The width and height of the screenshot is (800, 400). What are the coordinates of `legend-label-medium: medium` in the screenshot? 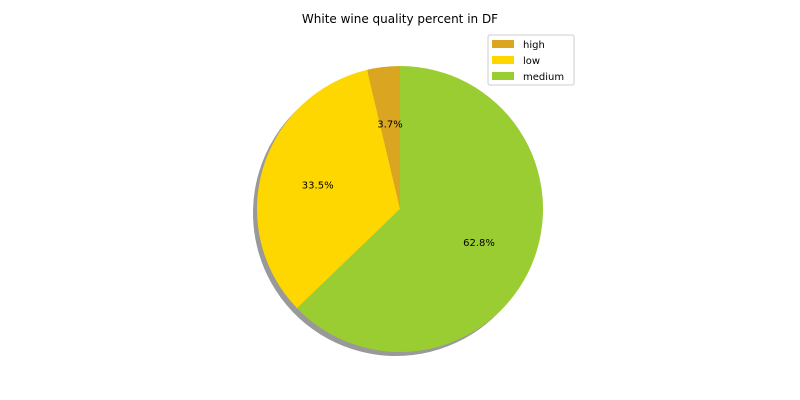 It's located at (543, 77).